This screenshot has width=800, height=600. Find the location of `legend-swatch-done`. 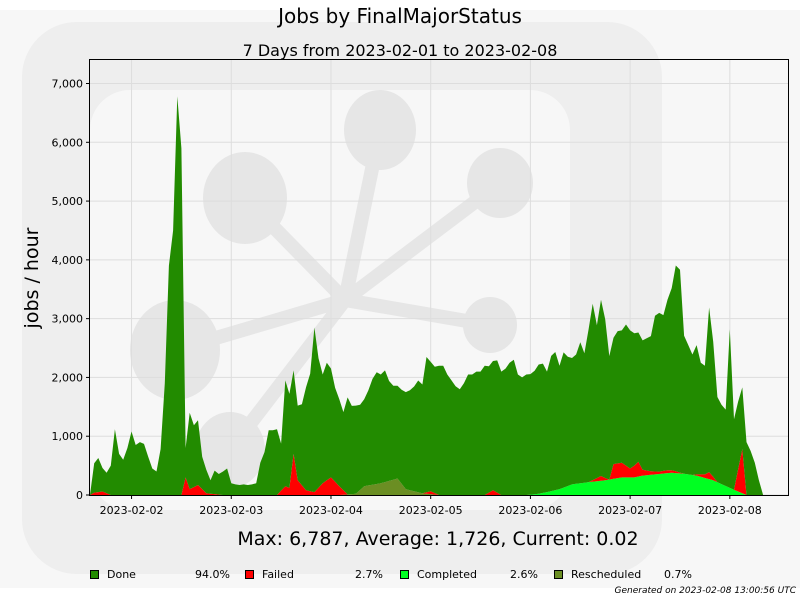

legend-swatch-done is located at coordinates (94, 574).